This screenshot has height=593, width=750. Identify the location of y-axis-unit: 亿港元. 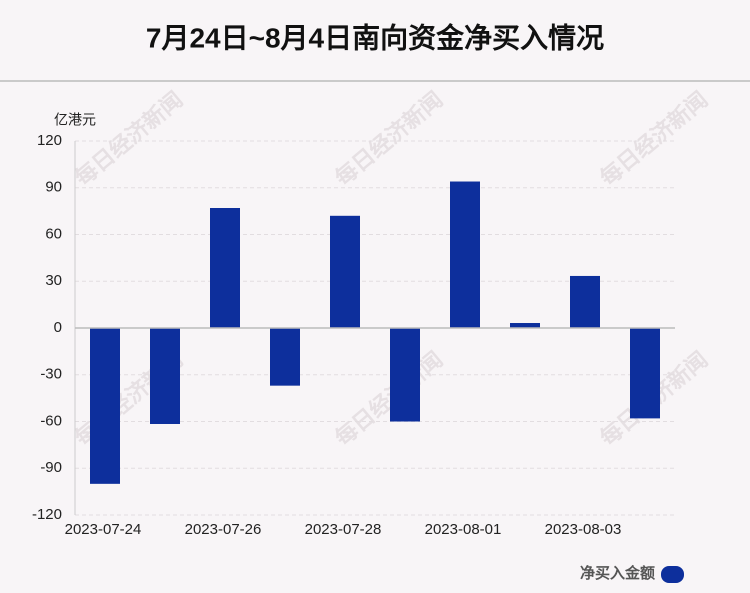
(75, 120).